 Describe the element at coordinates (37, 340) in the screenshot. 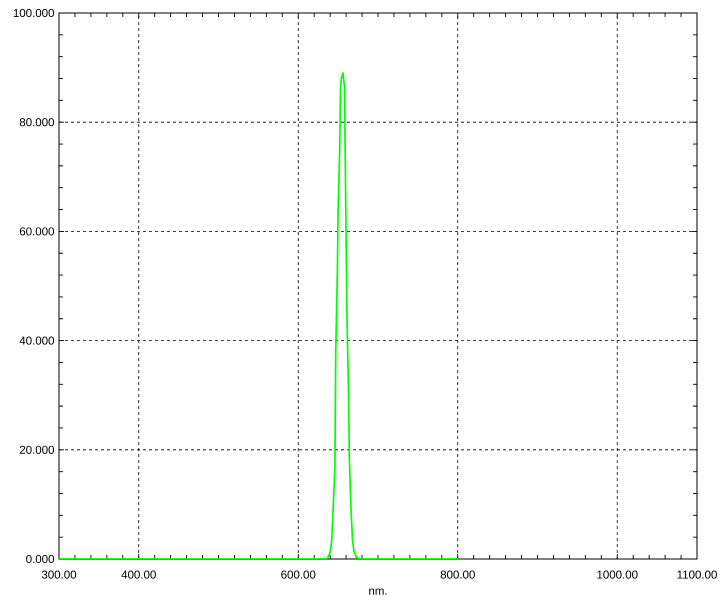

I see `y-tick-label: 40.000` at that location.